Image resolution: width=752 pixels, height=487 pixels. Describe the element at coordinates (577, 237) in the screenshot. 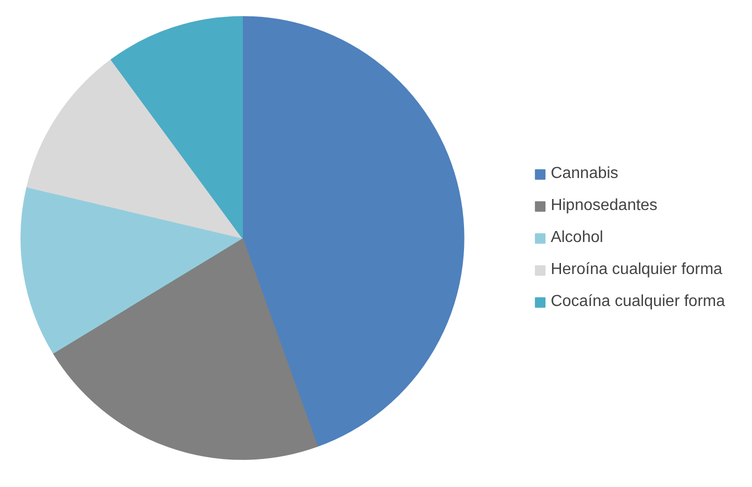

I see `legend-label: Alcohol` at that location.